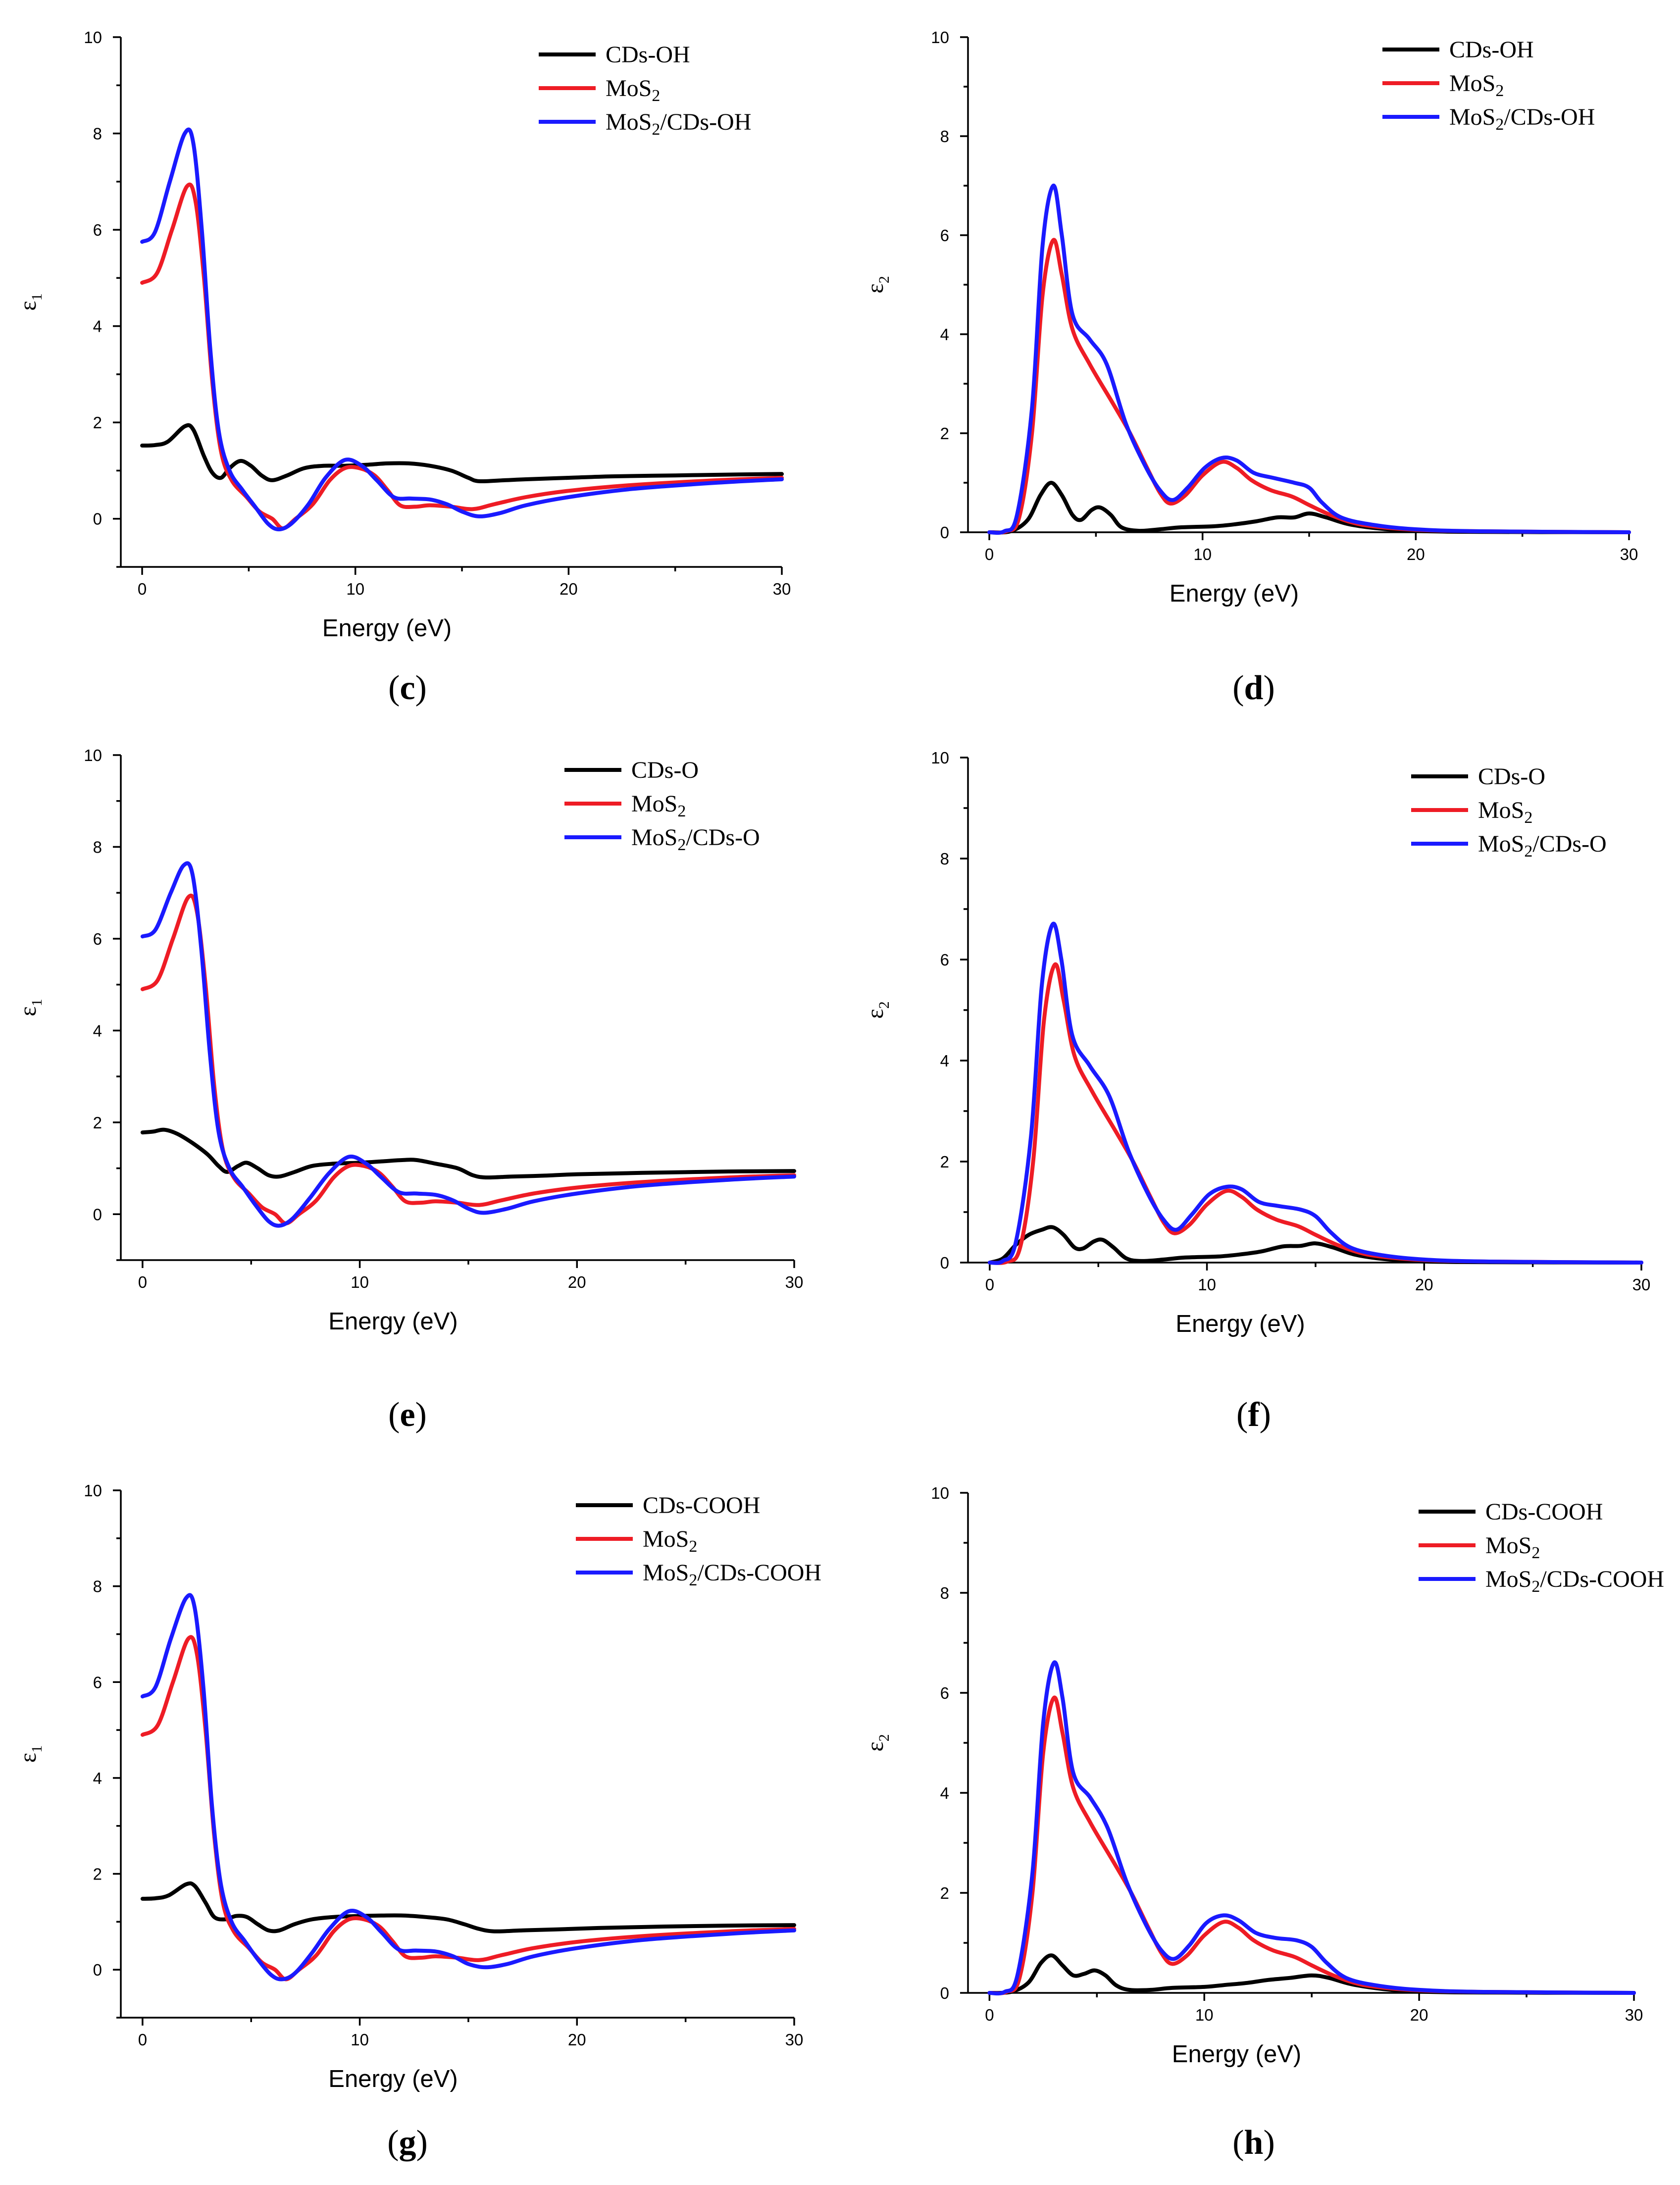 This screenshot has width=1680, height=2185. Describe the element at coordinates (408, 688) in the screenshot. I see `panel-label: (c)` at that location.